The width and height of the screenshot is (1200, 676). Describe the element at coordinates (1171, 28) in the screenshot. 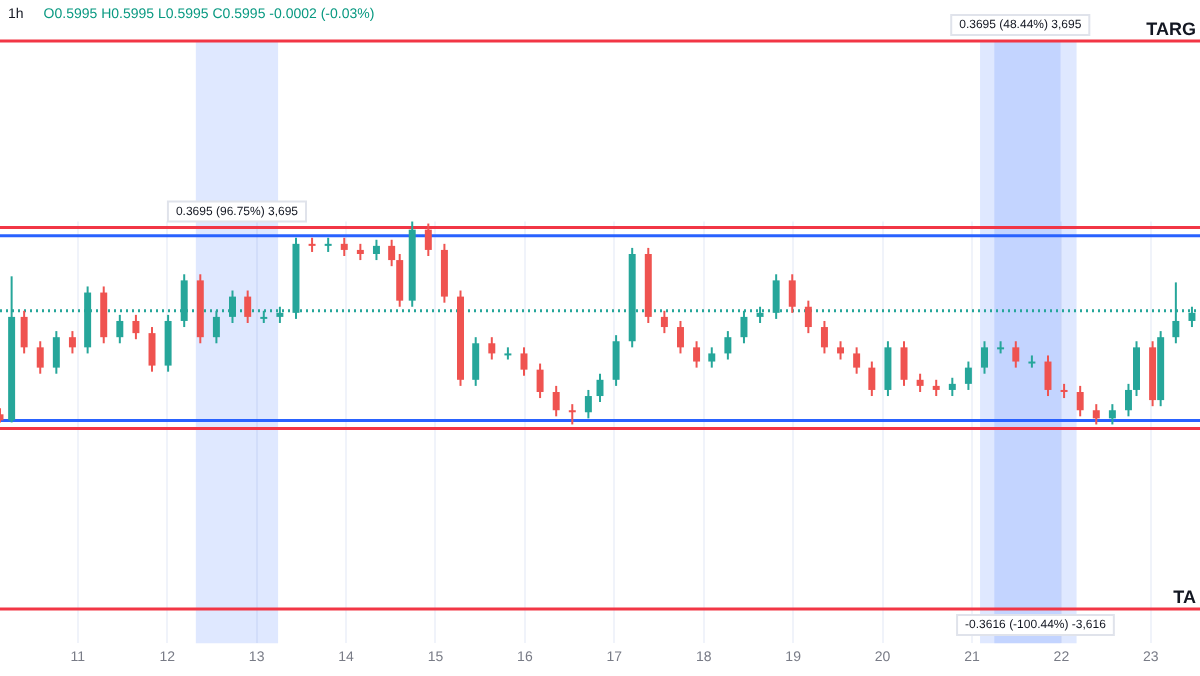

I see `ref-line-label: TARG` at that location.